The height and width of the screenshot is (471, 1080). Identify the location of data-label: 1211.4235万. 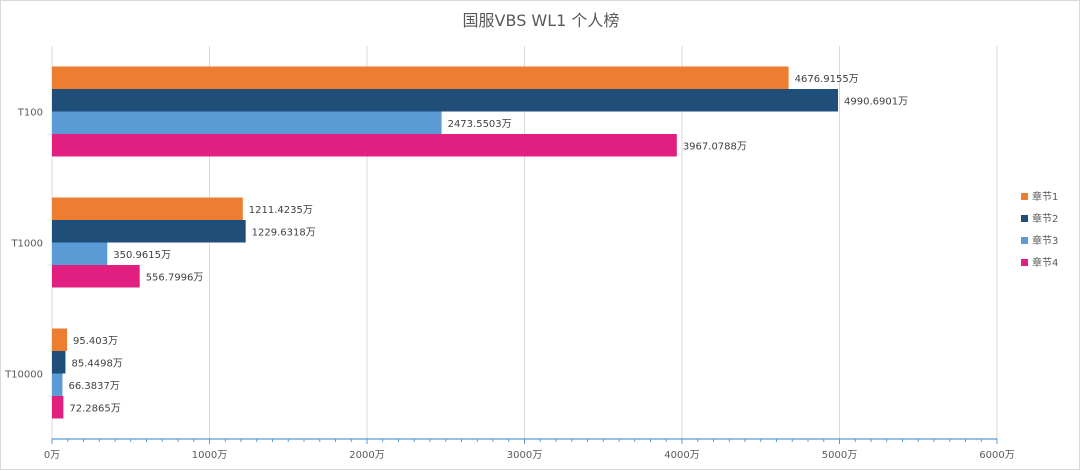
(281, 210).